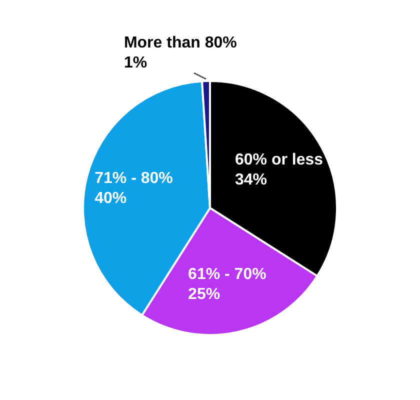 Image resolution: width=420 pixels, height=400 pixels. What do you see at coordinates (180, 43) in the screenshot?
I see `slice-label: More than 80%` at bounding box center [180, 43].